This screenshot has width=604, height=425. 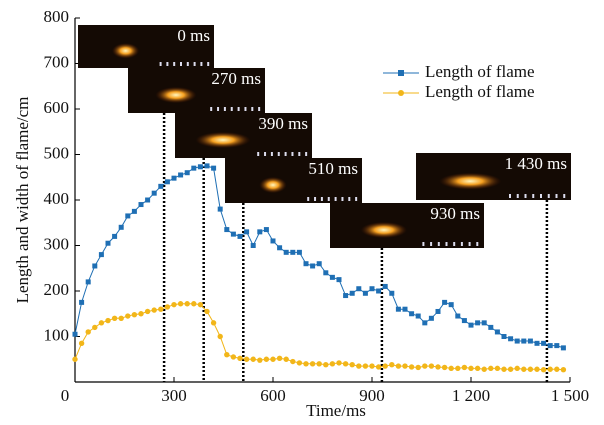 What do you see at coordinates (57, 334) in the screenshot?
I see `y-tick-label: 100` at bounding box center [57, 334].